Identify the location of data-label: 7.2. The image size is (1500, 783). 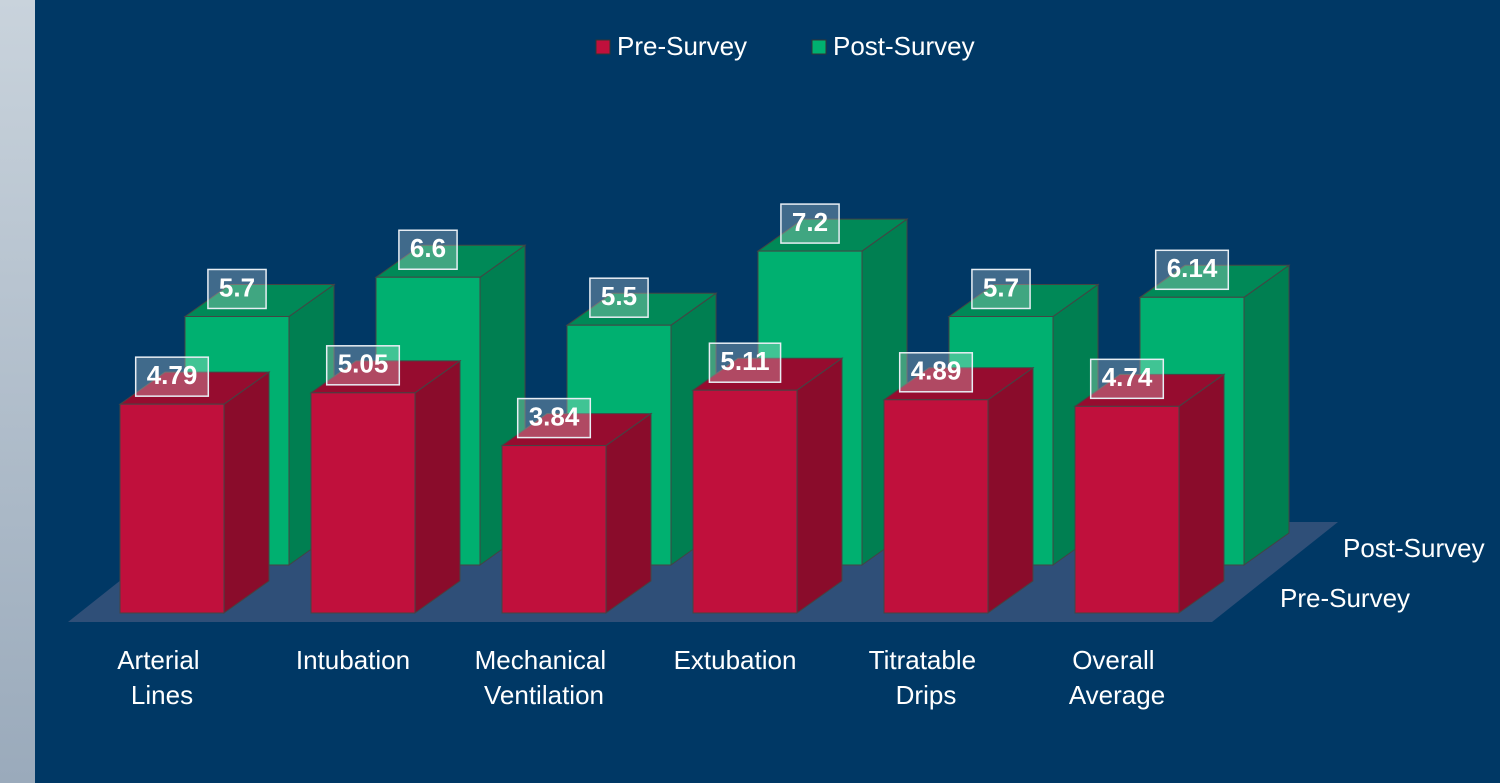
(810, 222).